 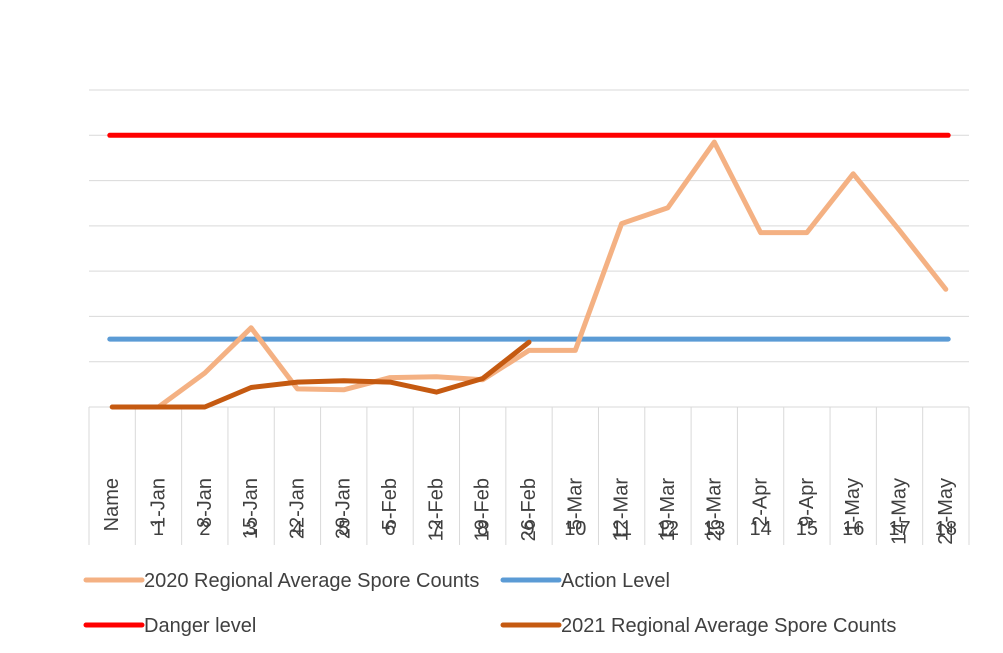 I want to click on x-tick-label: 26-Feb, so click(x=529, y=509).